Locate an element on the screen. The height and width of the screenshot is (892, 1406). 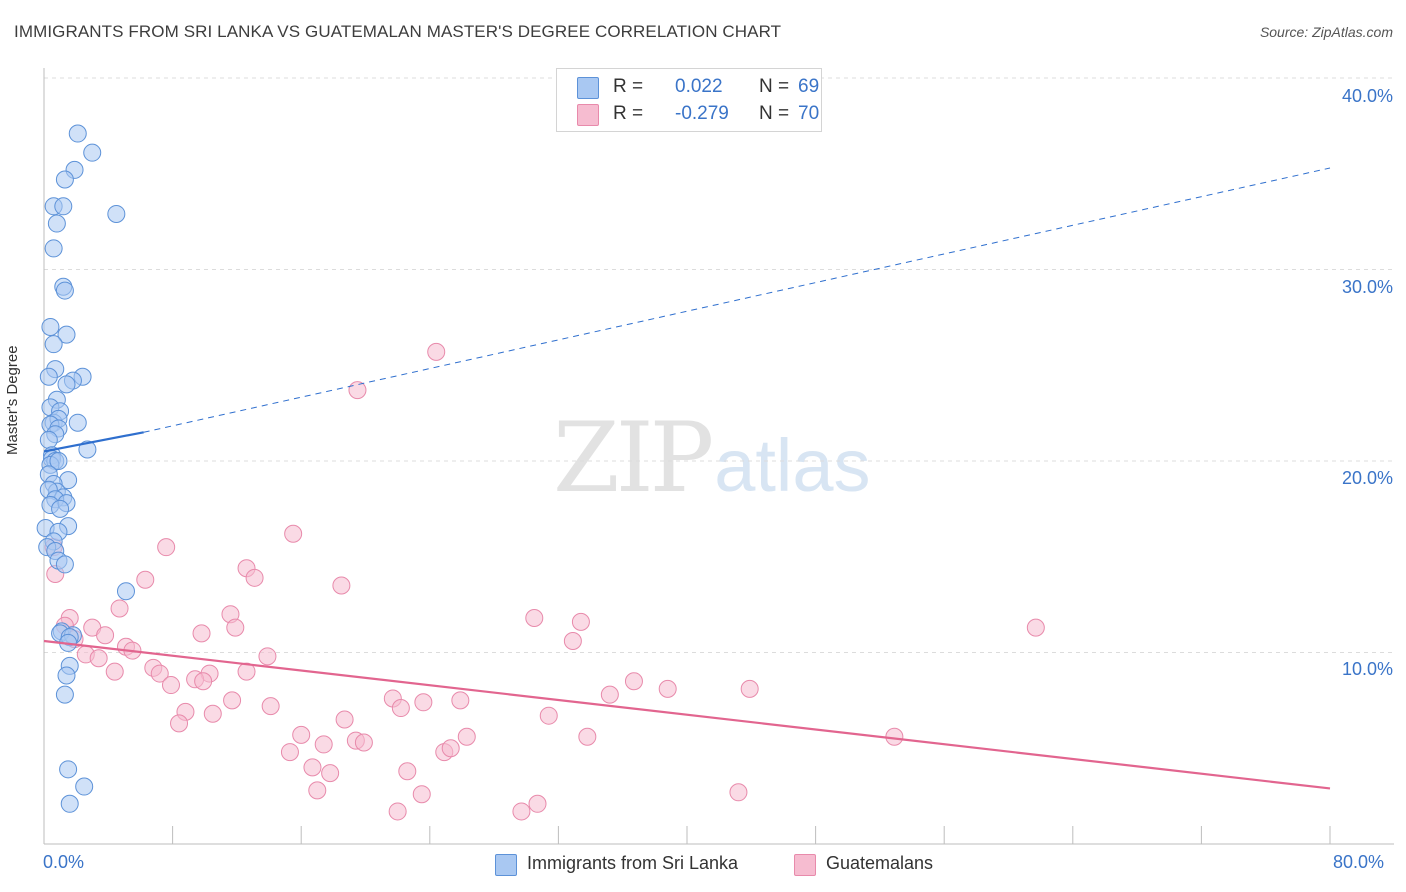
bottom-legend-swatch-pink is located at coordinates (805, 865).